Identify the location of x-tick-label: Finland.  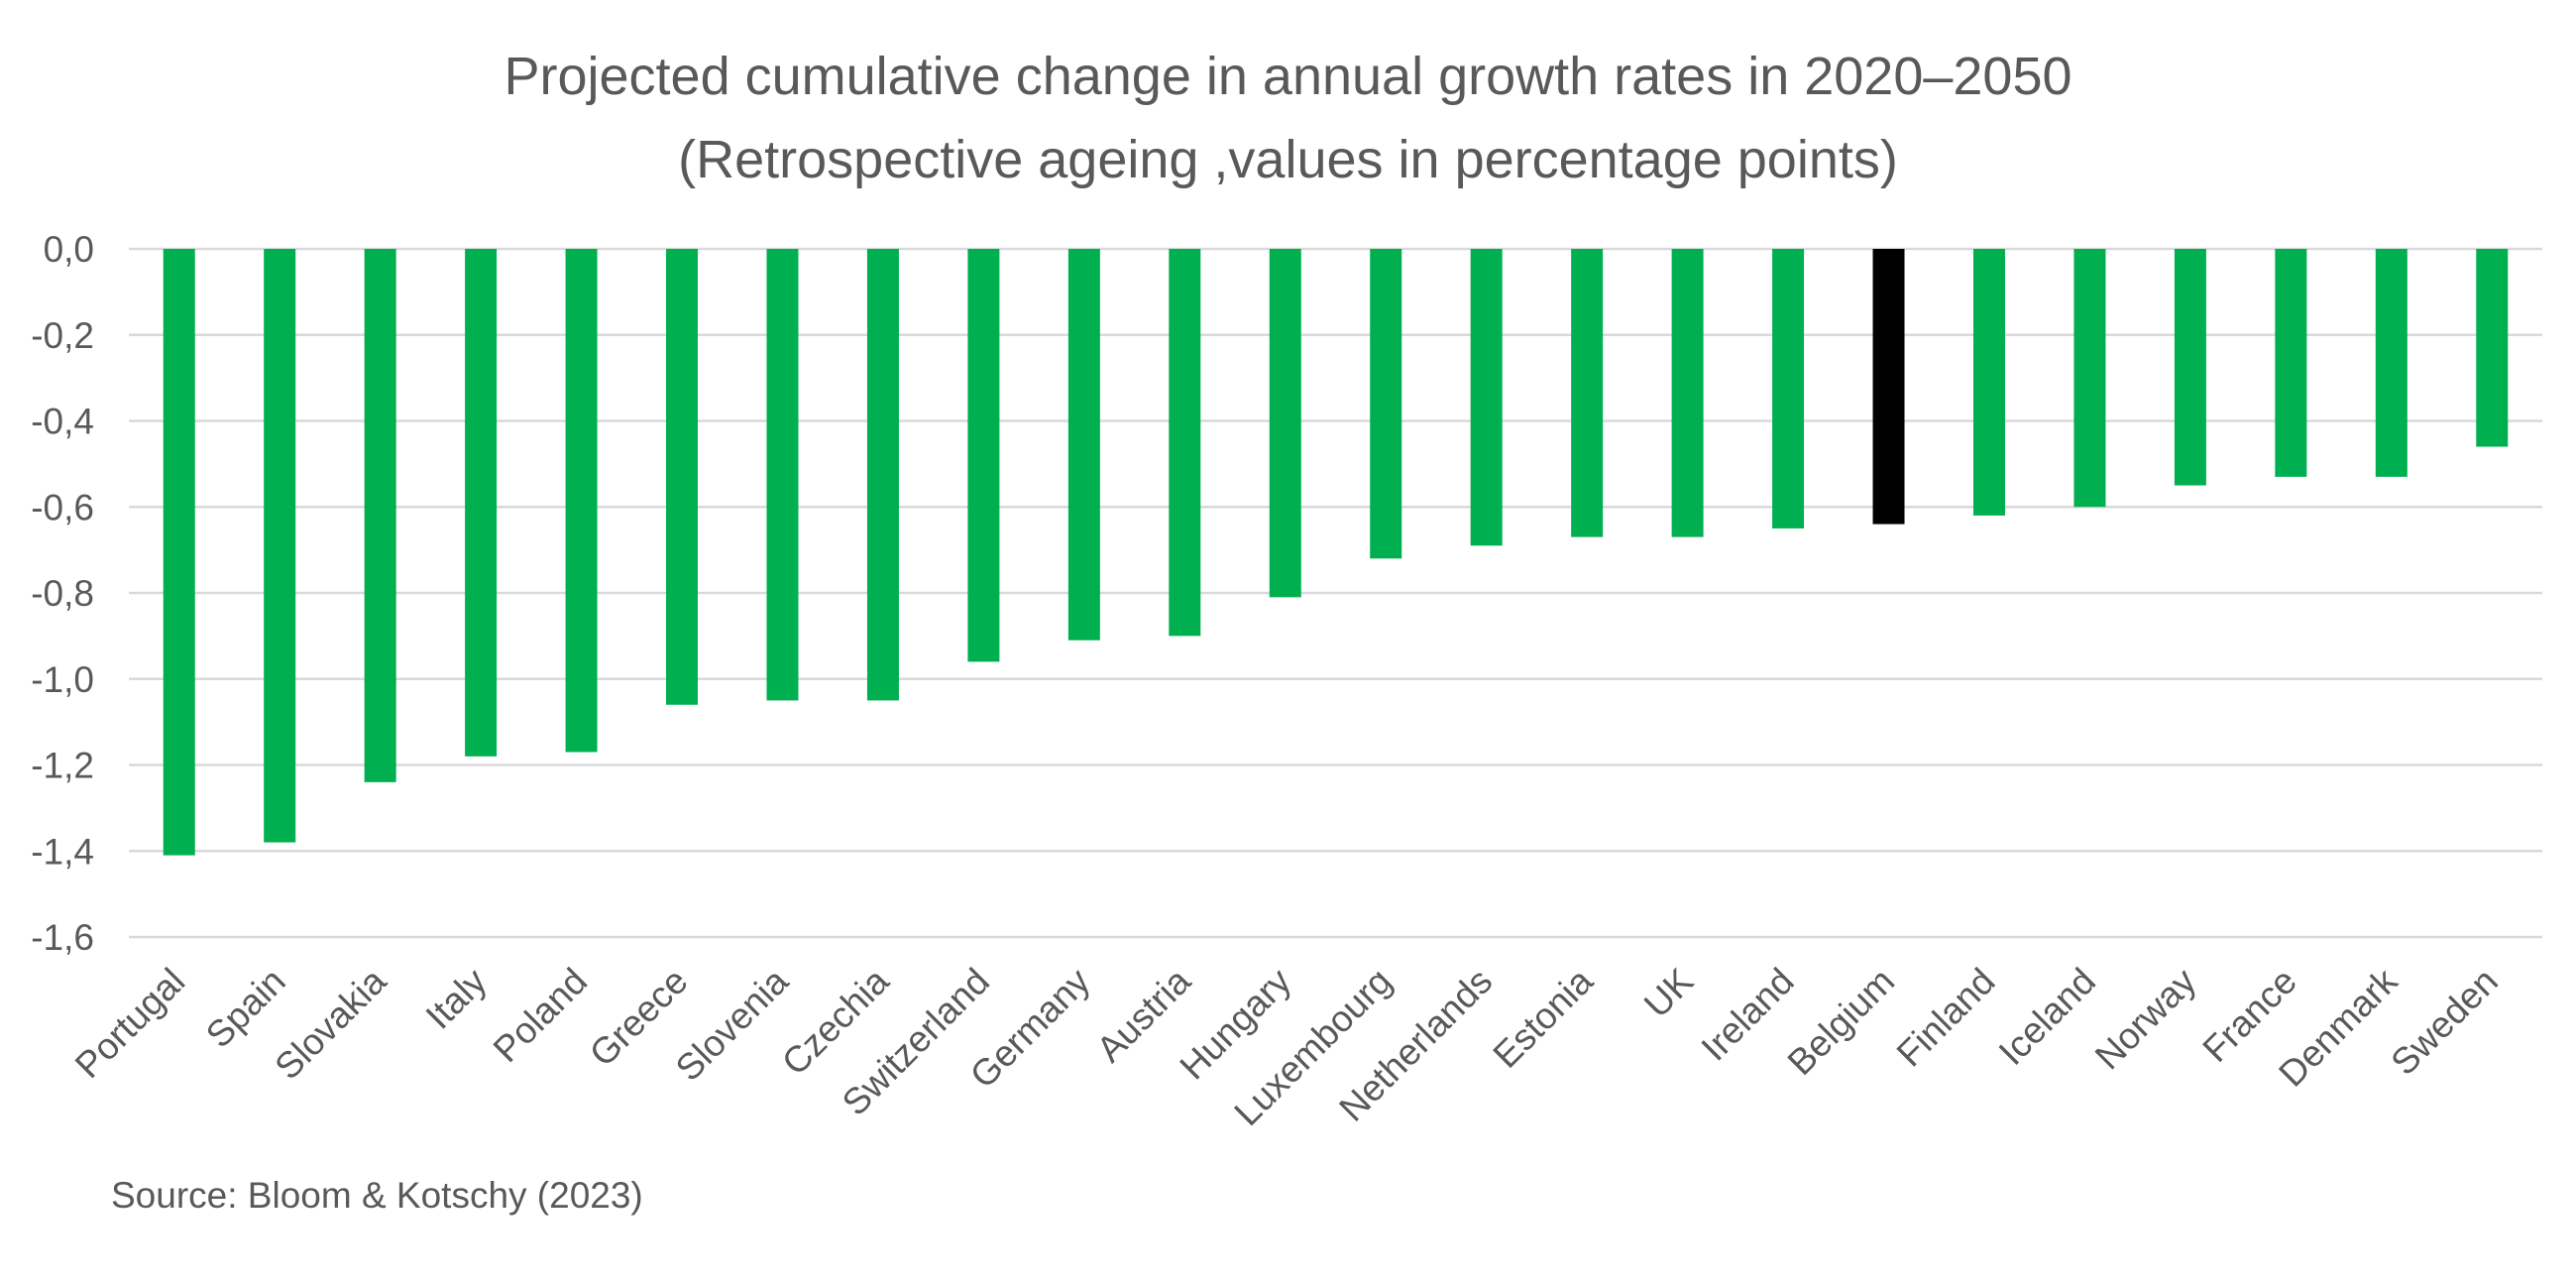
(1946, 1018).